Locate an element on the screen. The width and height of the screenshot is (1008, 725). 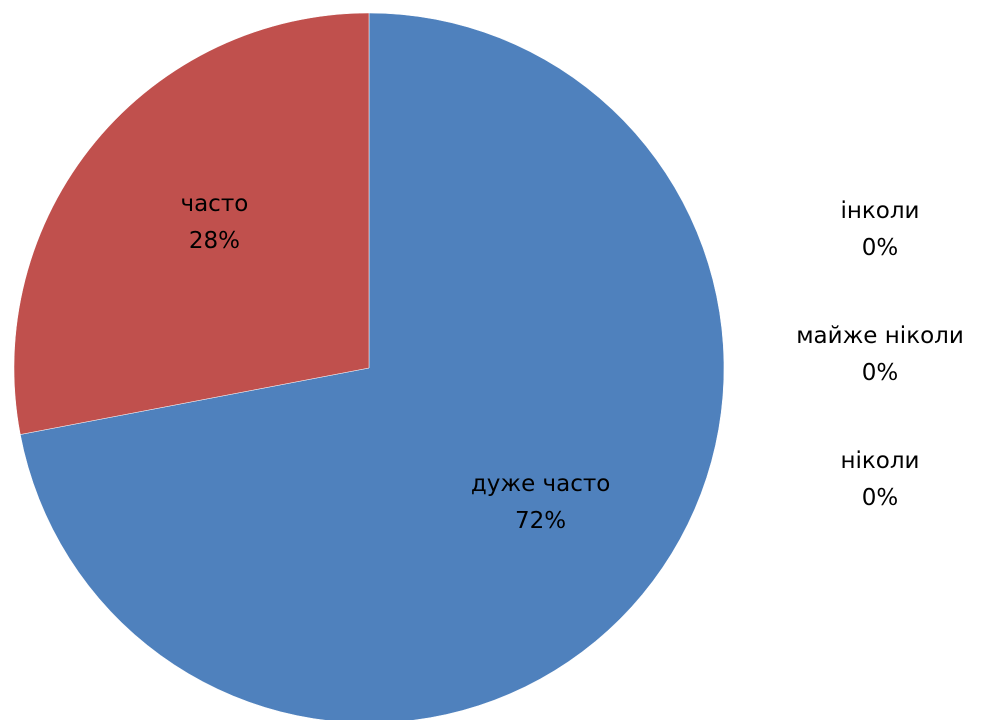
slice-label-0: дуже часто is located at coordinates (541, 484).